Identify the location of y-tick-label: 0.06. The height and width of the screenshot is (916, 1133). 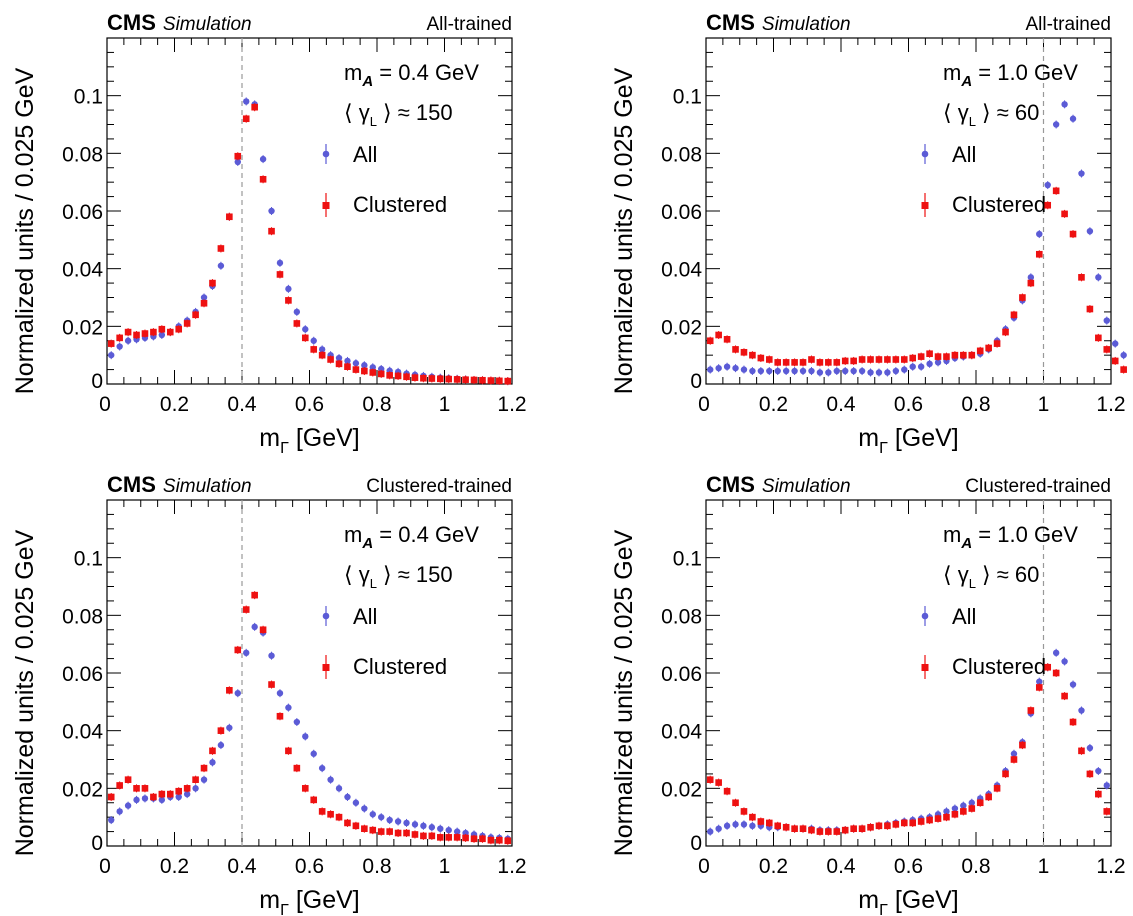
(681, 212).